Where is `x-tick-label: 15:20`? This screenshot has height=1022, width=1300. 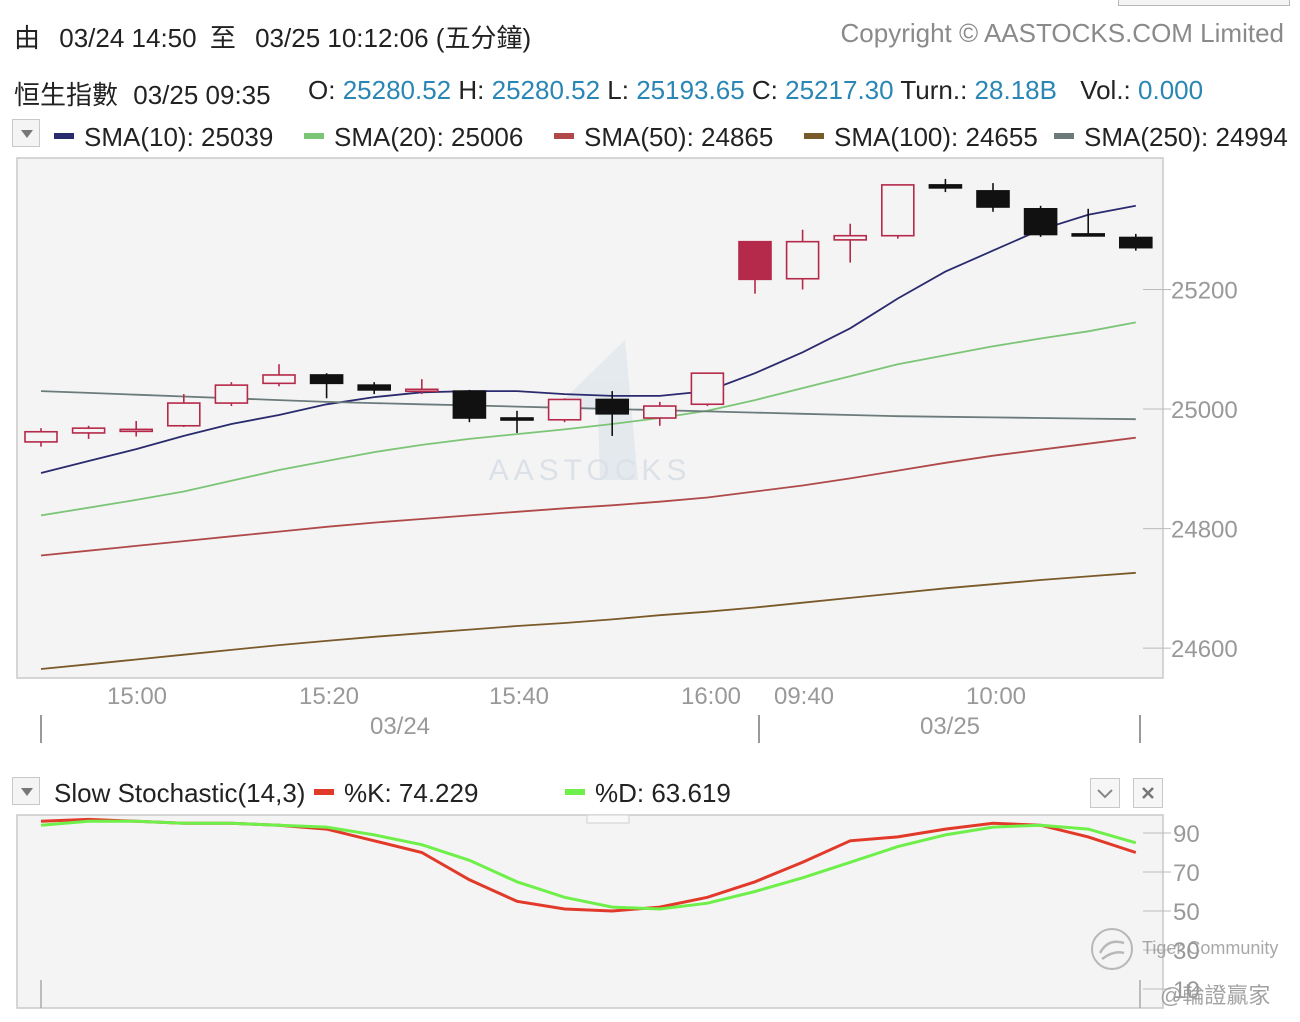
x-tick-label: 15:20 is located at coordinates (329, 696).